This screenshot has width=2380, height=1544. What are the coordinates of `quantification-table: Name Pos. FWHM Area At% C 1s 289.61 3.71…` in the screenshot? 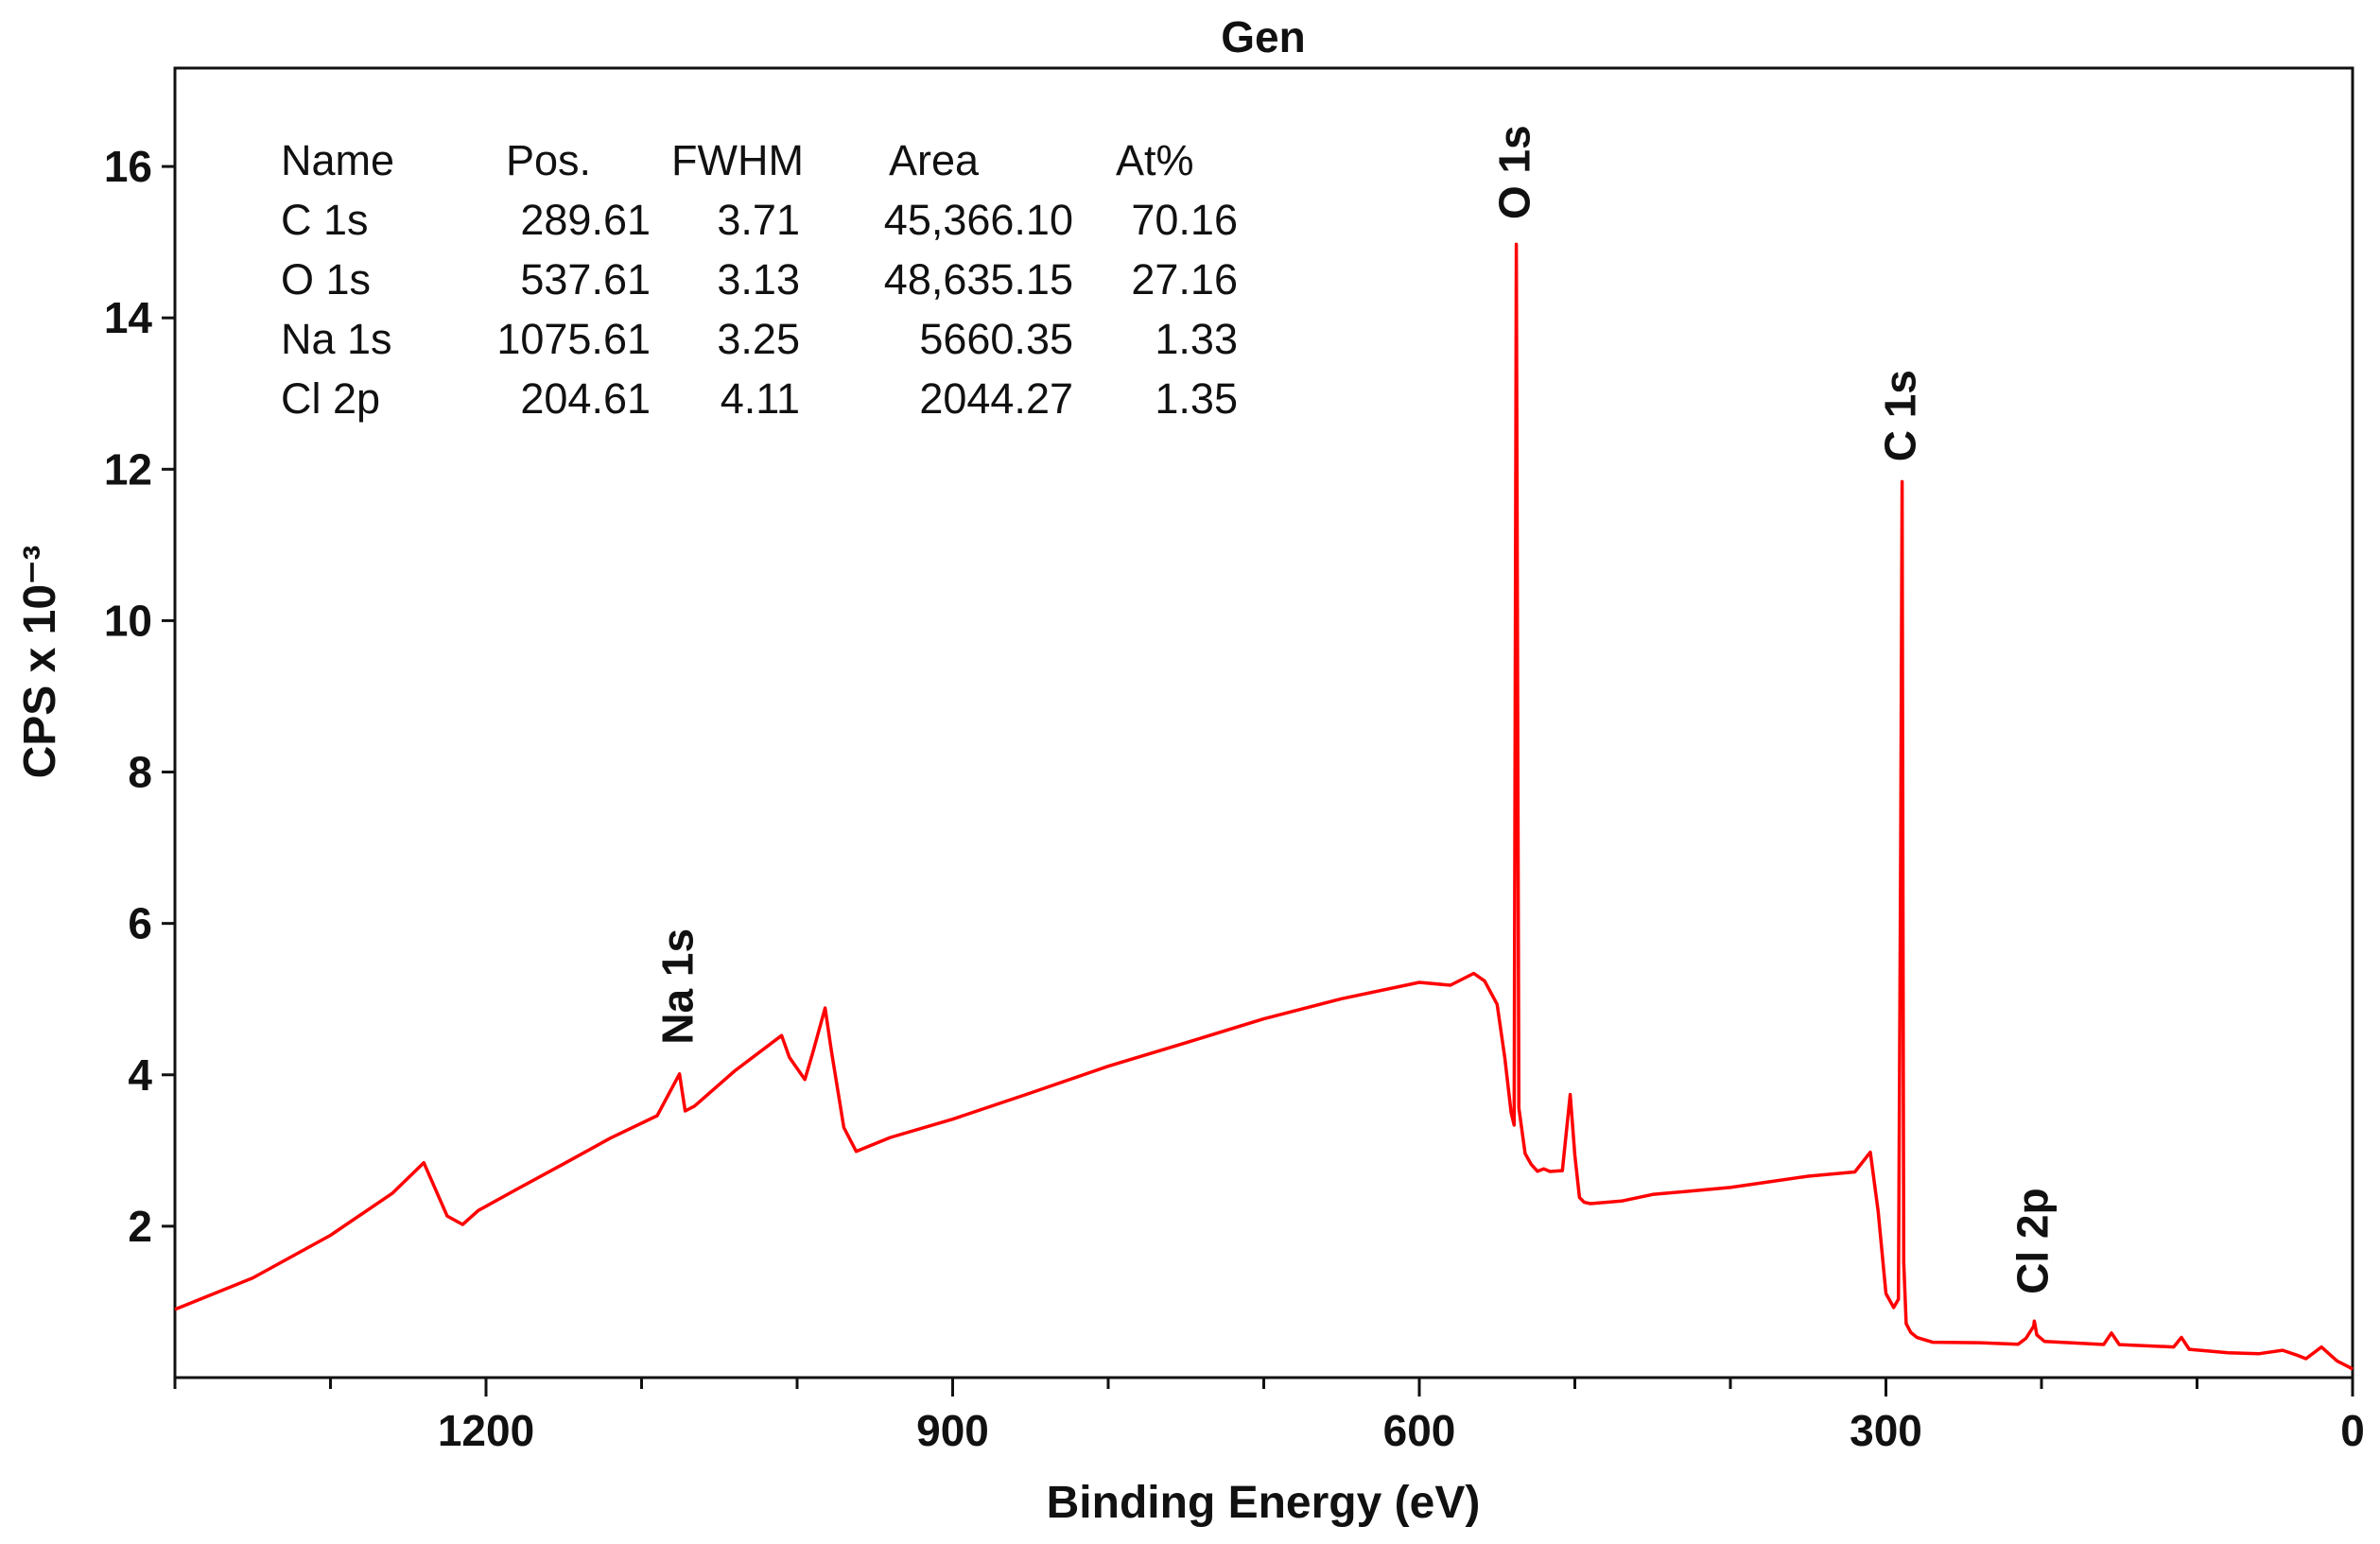 It's located at (759, 279).